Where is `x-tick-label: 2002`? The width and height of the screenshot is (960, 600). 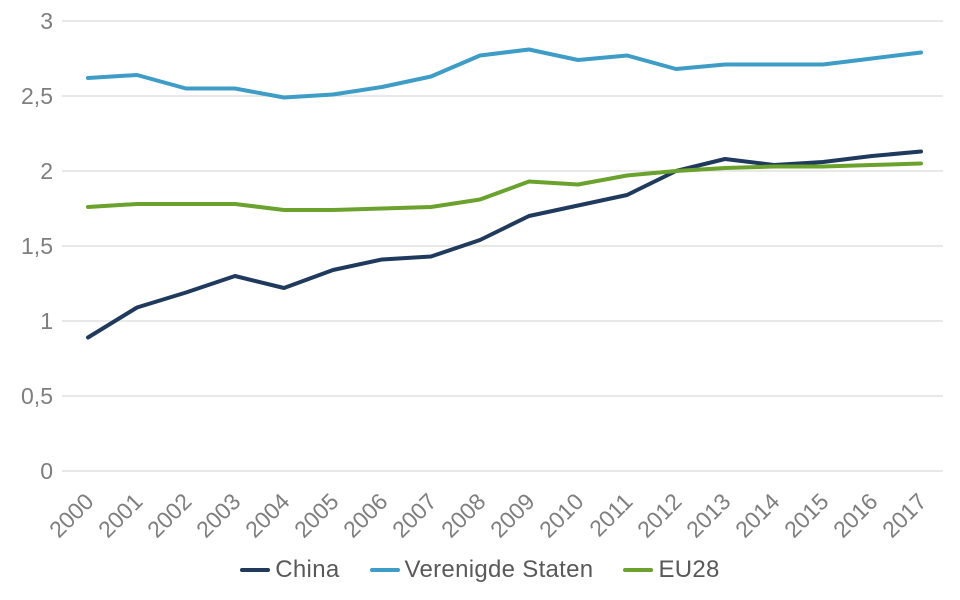 x-tick-label: 2002 is located at coordinates (169, 515).